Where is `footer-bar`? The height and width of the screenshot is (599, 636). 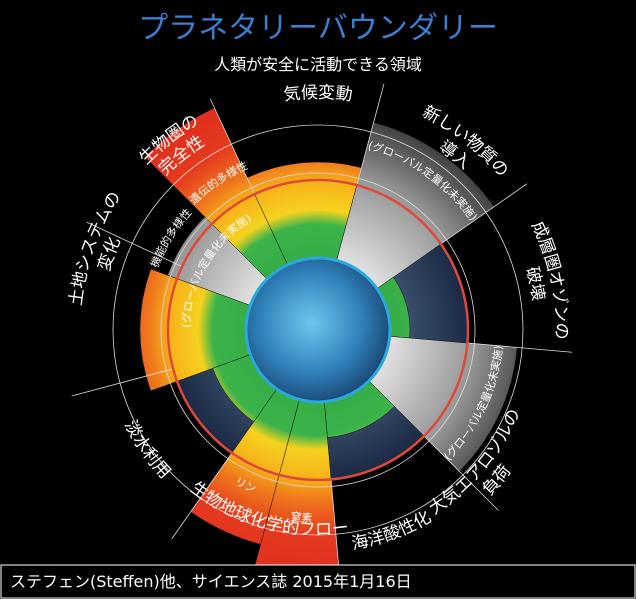 footer-bar is located at coordinates (318, 581).